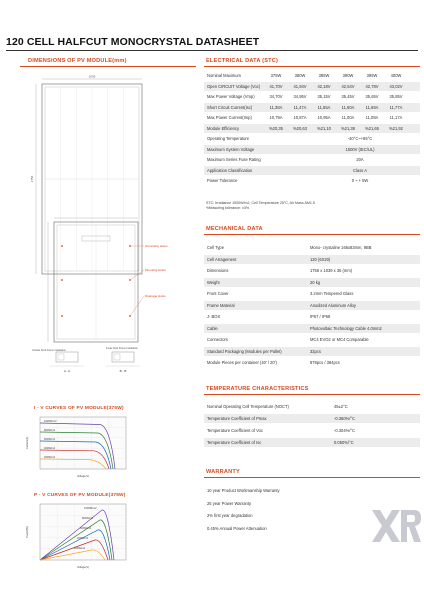  Describe the element at coordinates (372, 96) in the screenshot. I see `electrical-cell: 35,65V` at that location.